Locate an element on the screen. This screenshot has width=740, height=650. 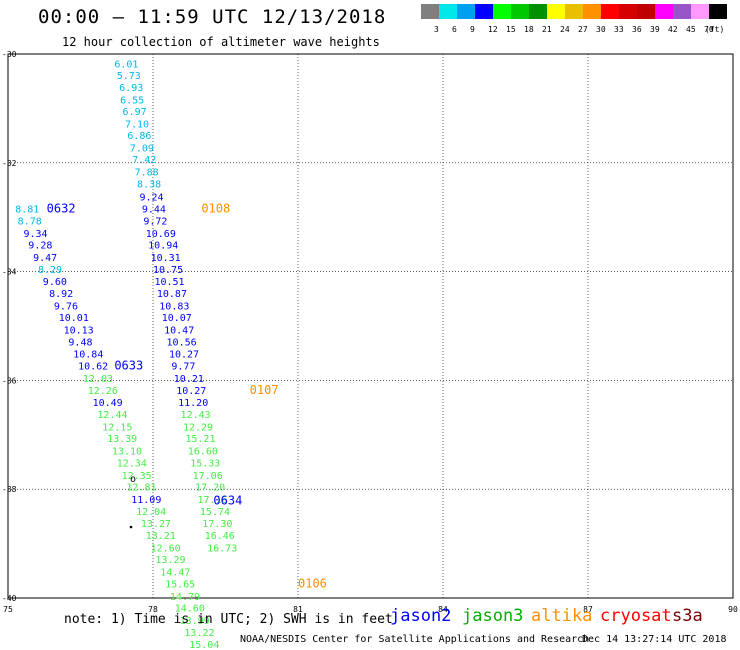
wave-height-label: 13.29 is located at coordinates (170, 560).